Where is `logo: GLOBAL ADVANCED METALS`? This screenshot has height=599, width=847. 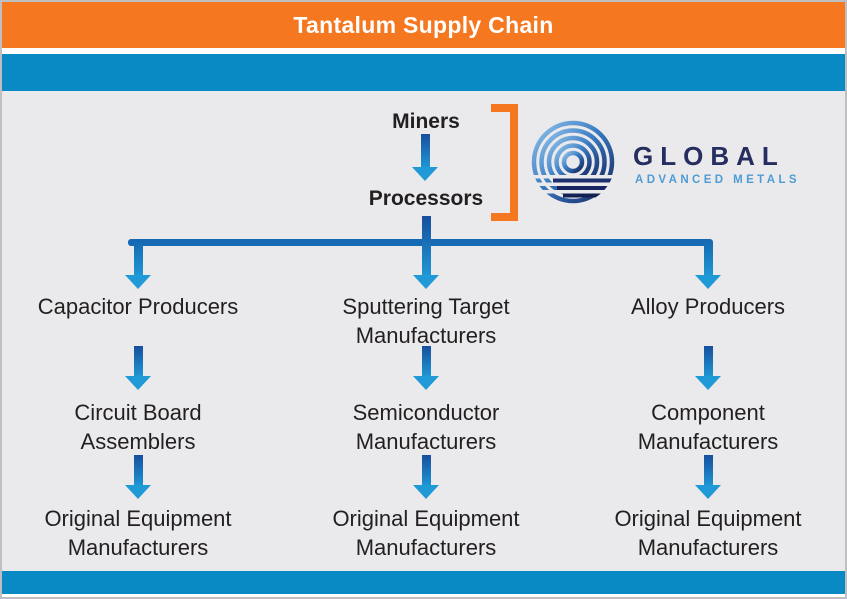 logo: GLOBAL ADVANCED METALS is located at coordinates (664, 162).